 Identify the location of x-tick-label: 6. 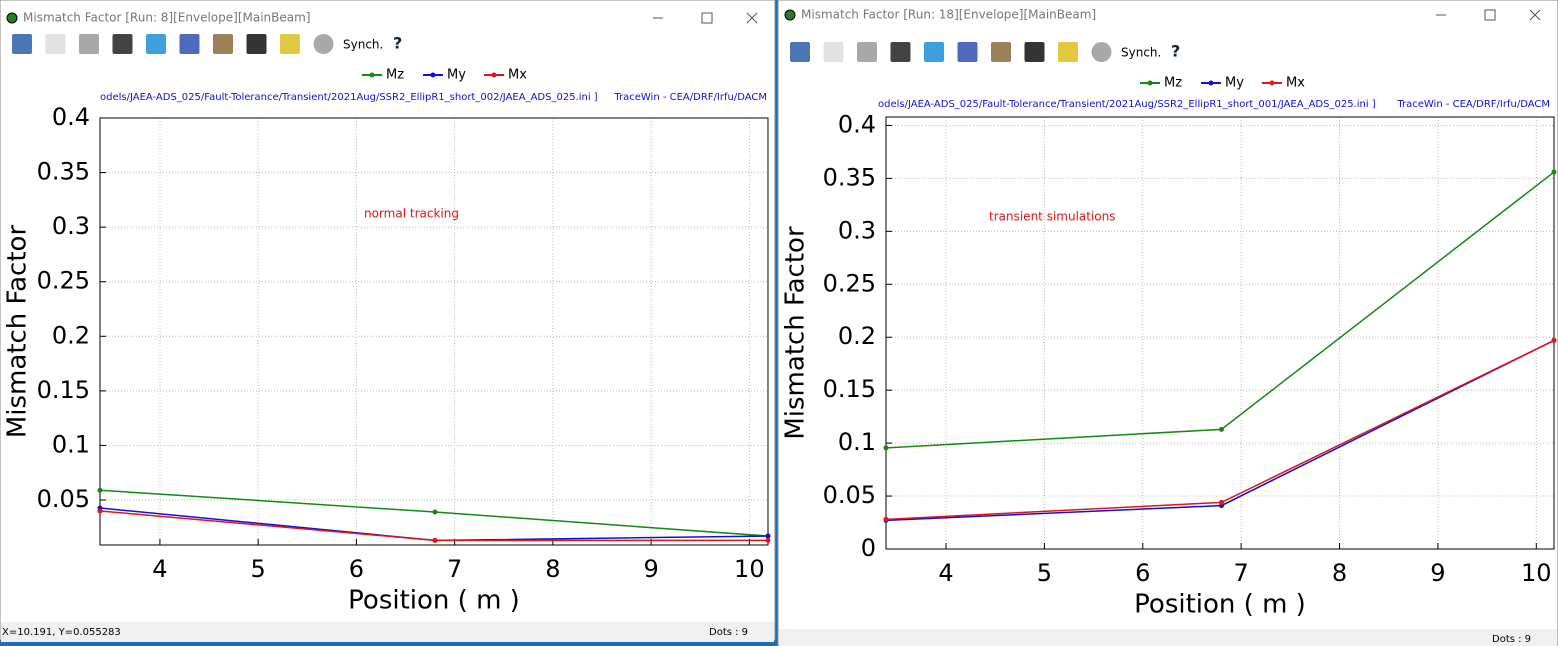
(356, 569).